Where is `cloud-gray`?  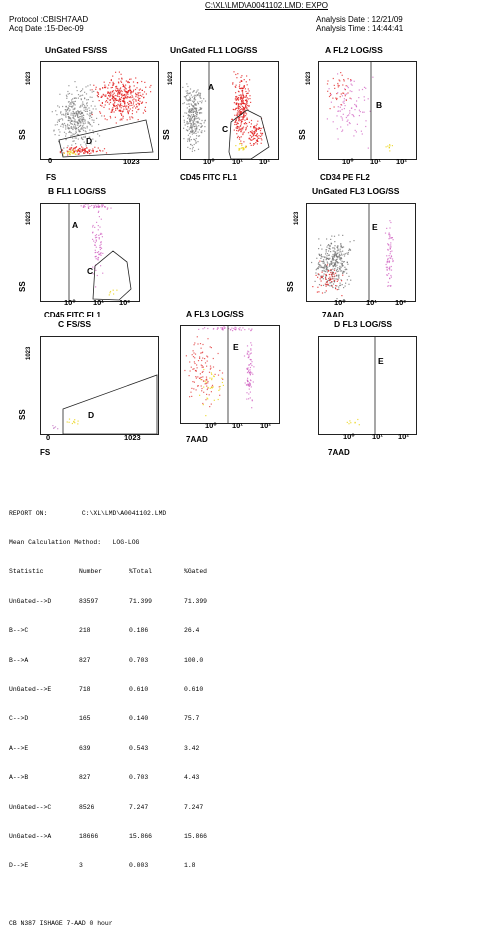 cloud-gray is located at coordinates (333, 267).